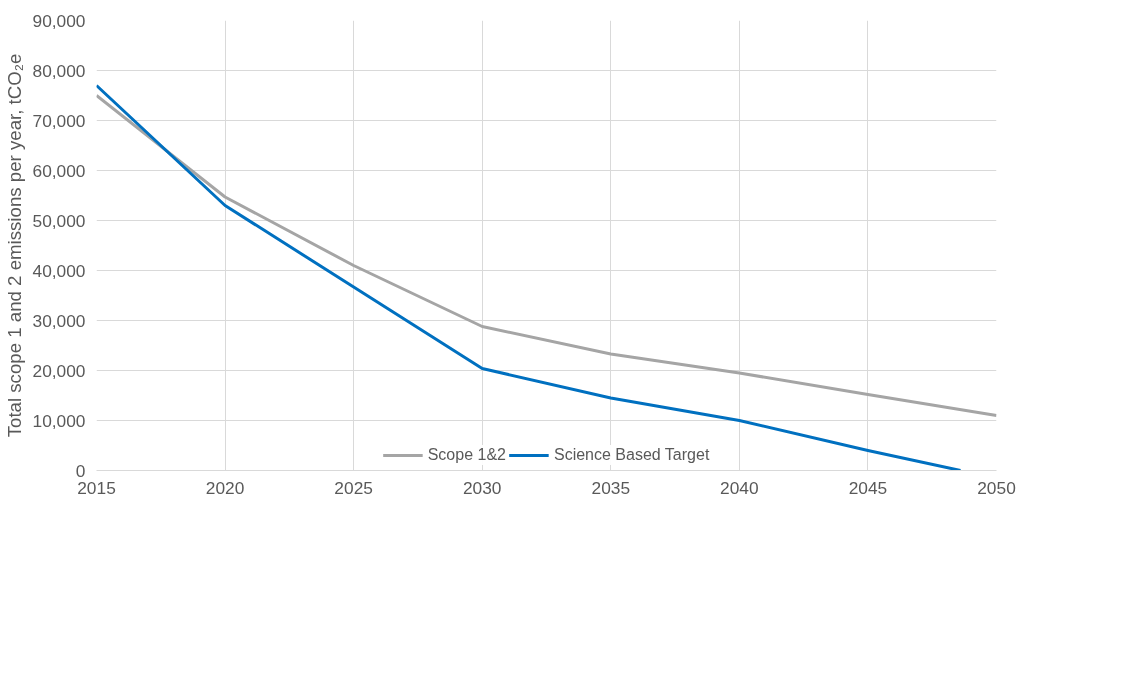 This screenshot has width=1145, height=678. I want to click on x-tick-label: 2030, so click(482, 487).